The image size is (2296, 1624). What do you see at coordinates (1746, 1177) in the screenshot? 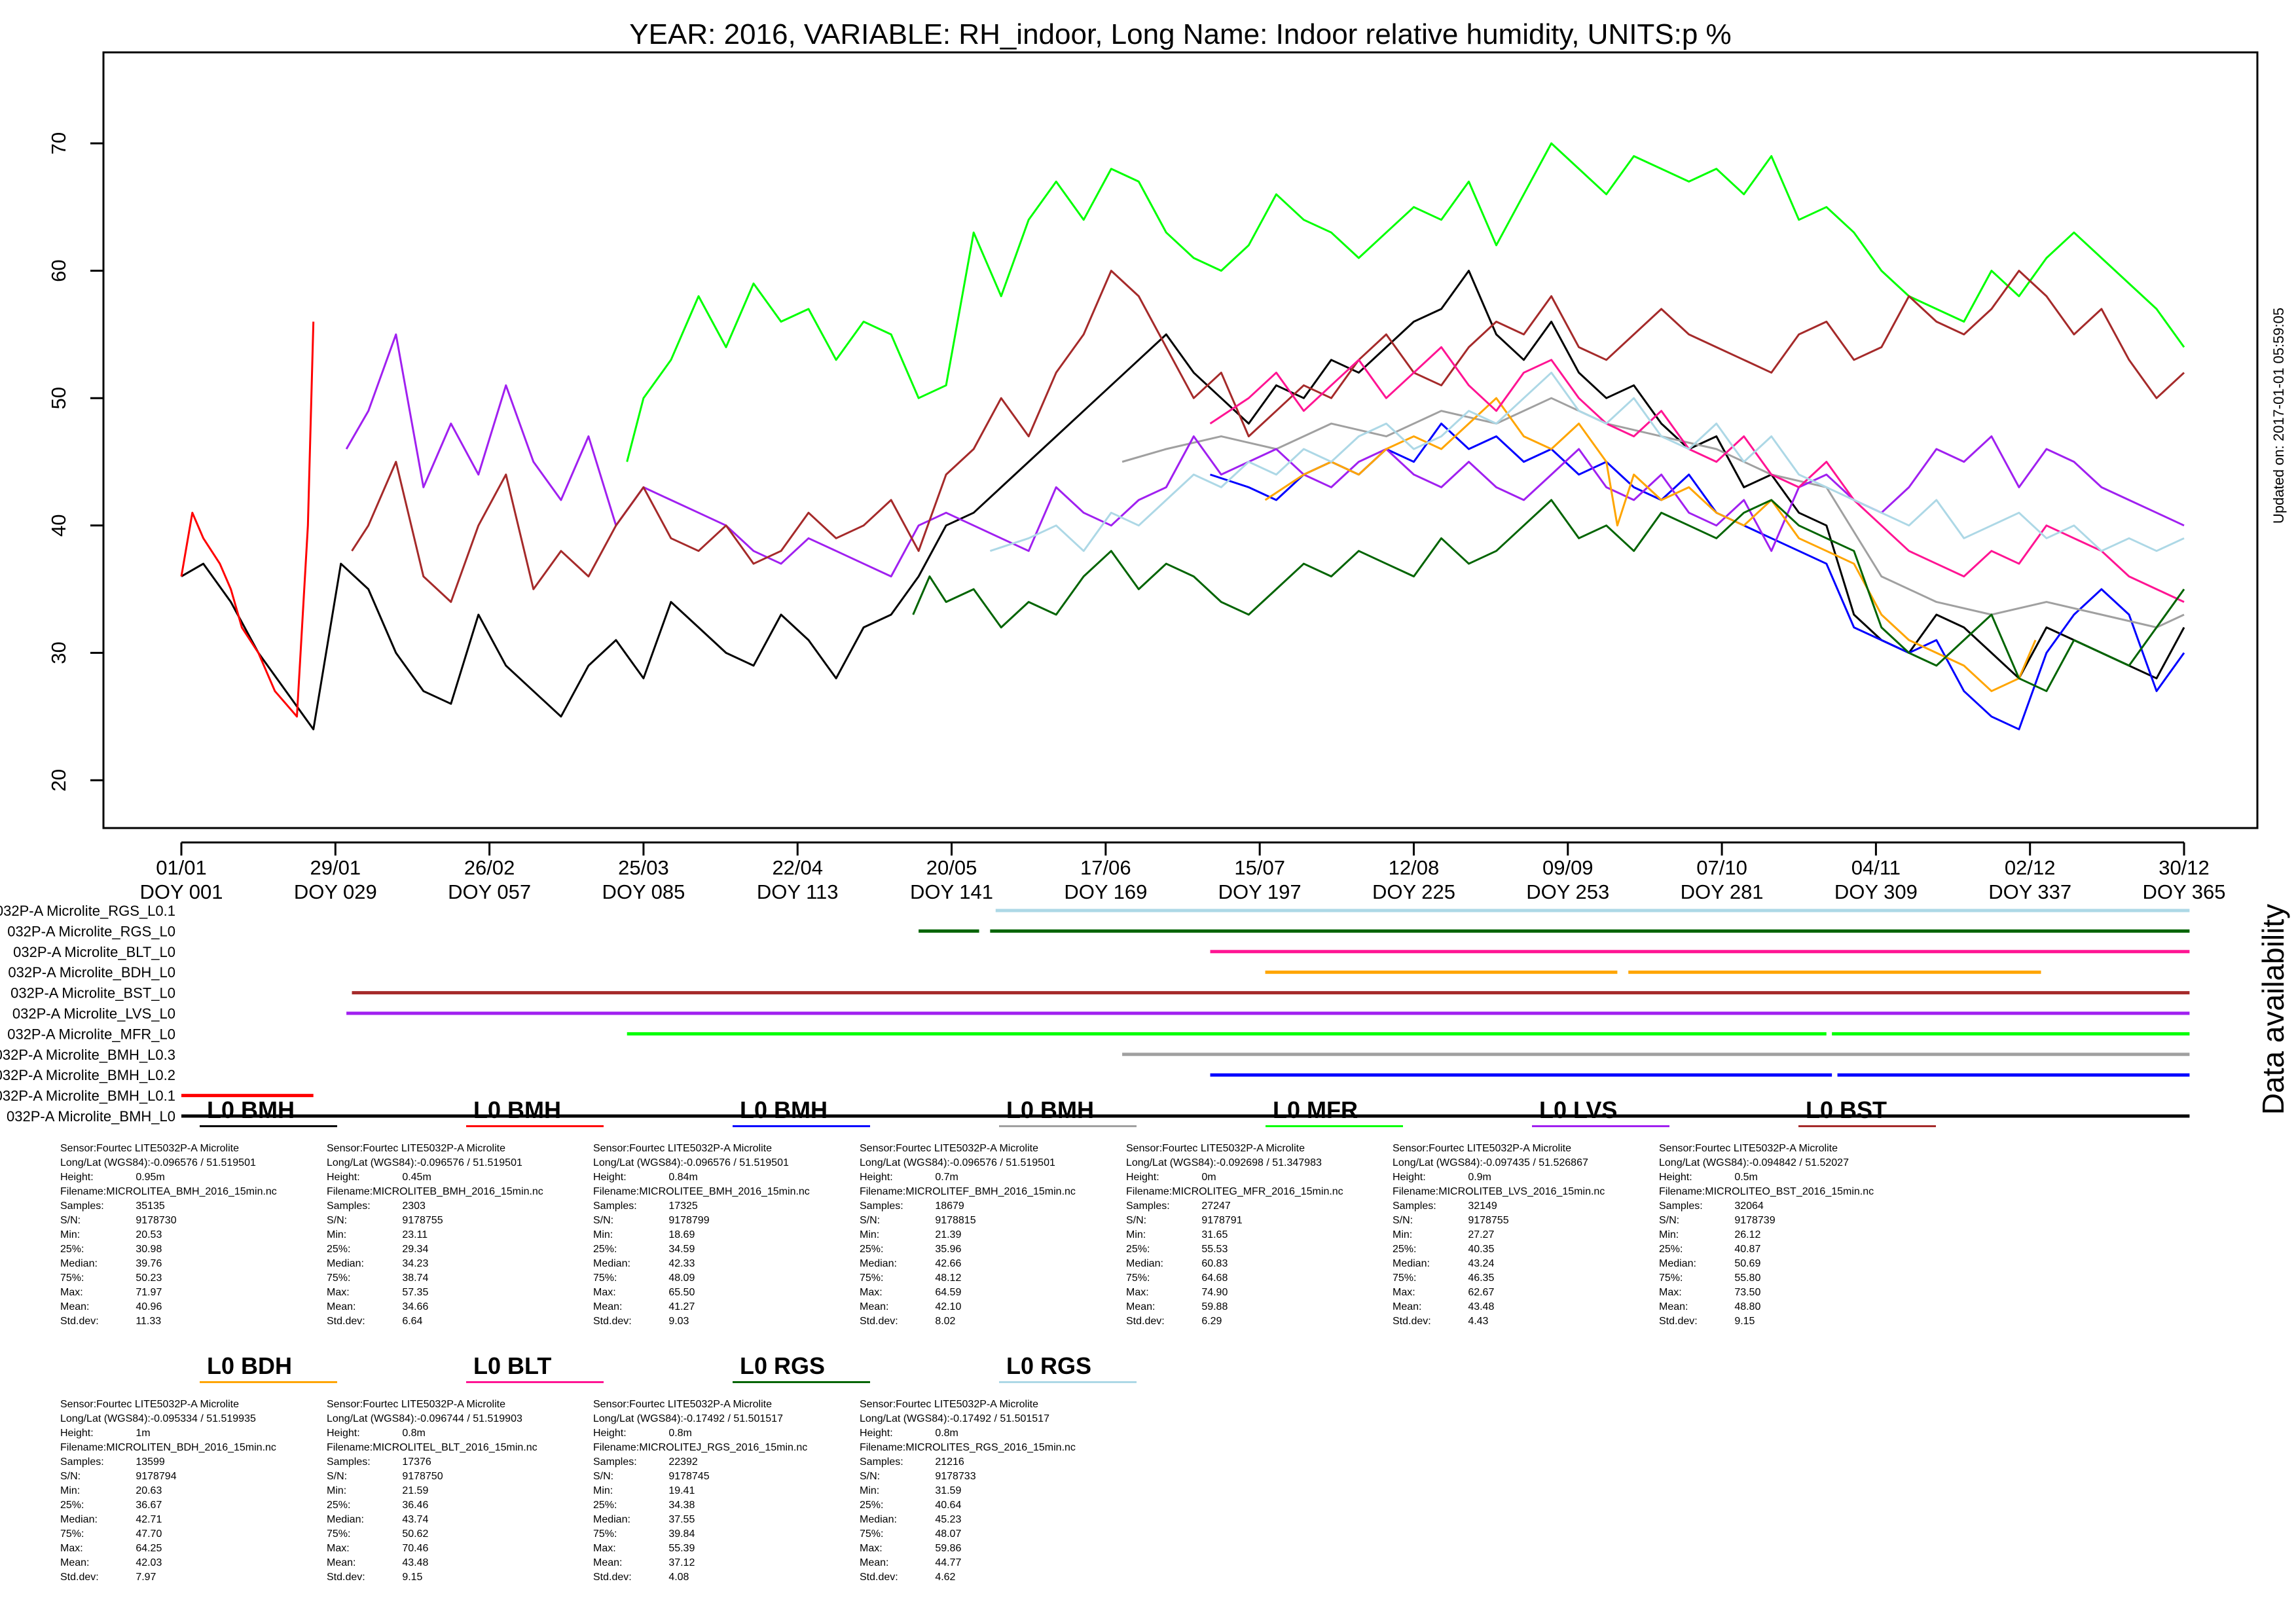
I see `sensor-info-value: 0.5m` at bounding box center [1746, 1177].